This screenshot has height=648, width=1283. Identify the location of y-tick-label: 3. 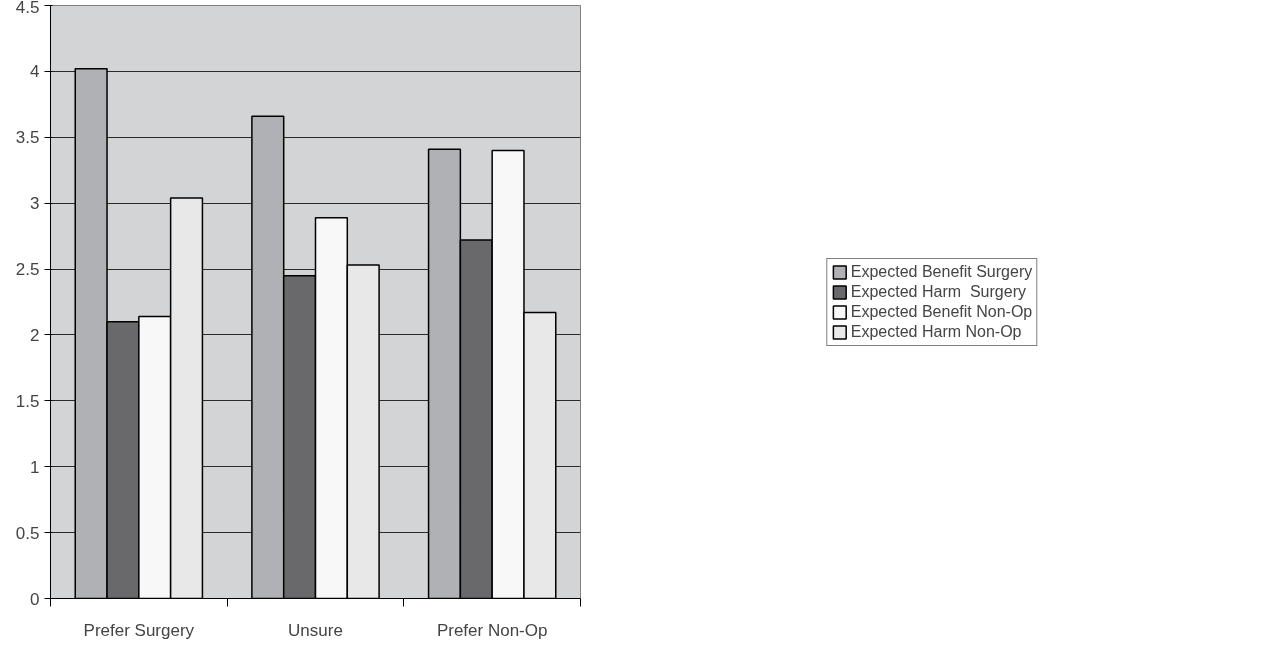
(35, 204).